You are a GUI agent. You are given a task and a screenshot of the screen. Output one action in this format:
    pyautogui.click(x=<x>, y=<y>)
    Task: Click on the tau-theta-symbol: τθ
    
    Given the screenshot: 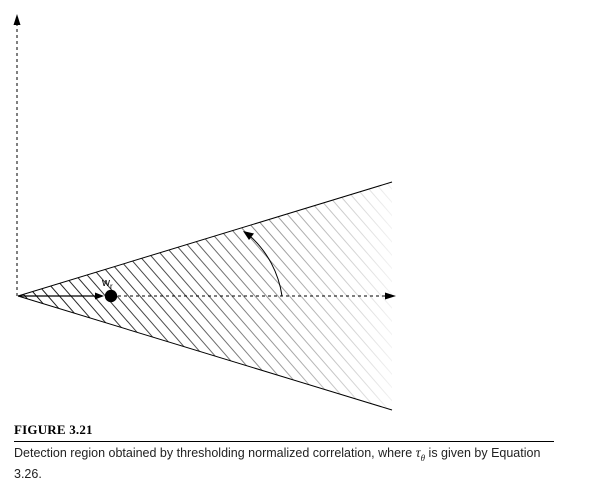 What is the action you would take?
    pyautogui.click(x=420, y=454)
    